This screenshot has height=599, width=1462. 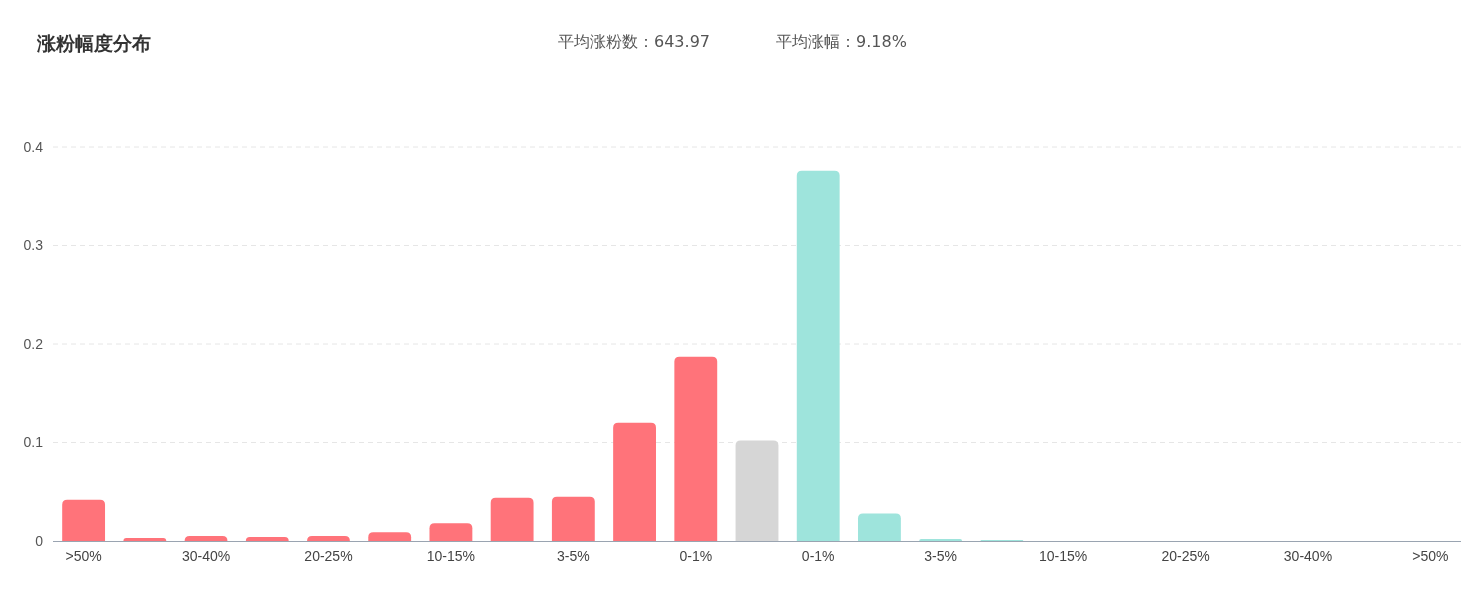 What do you see at coordinates (39, 540) in the screenshot?
I see `y-tick-label: 0` at bounding box center [39, 540].